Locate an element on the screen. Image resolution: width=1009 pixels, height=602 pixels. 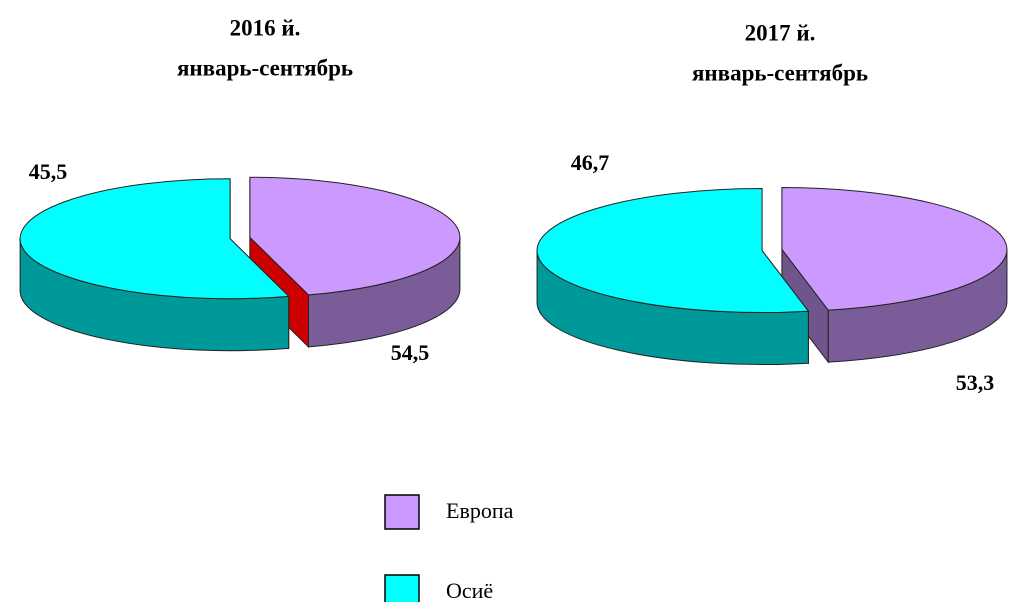
data-label: 46,7 is located at coordinates (590, 162).